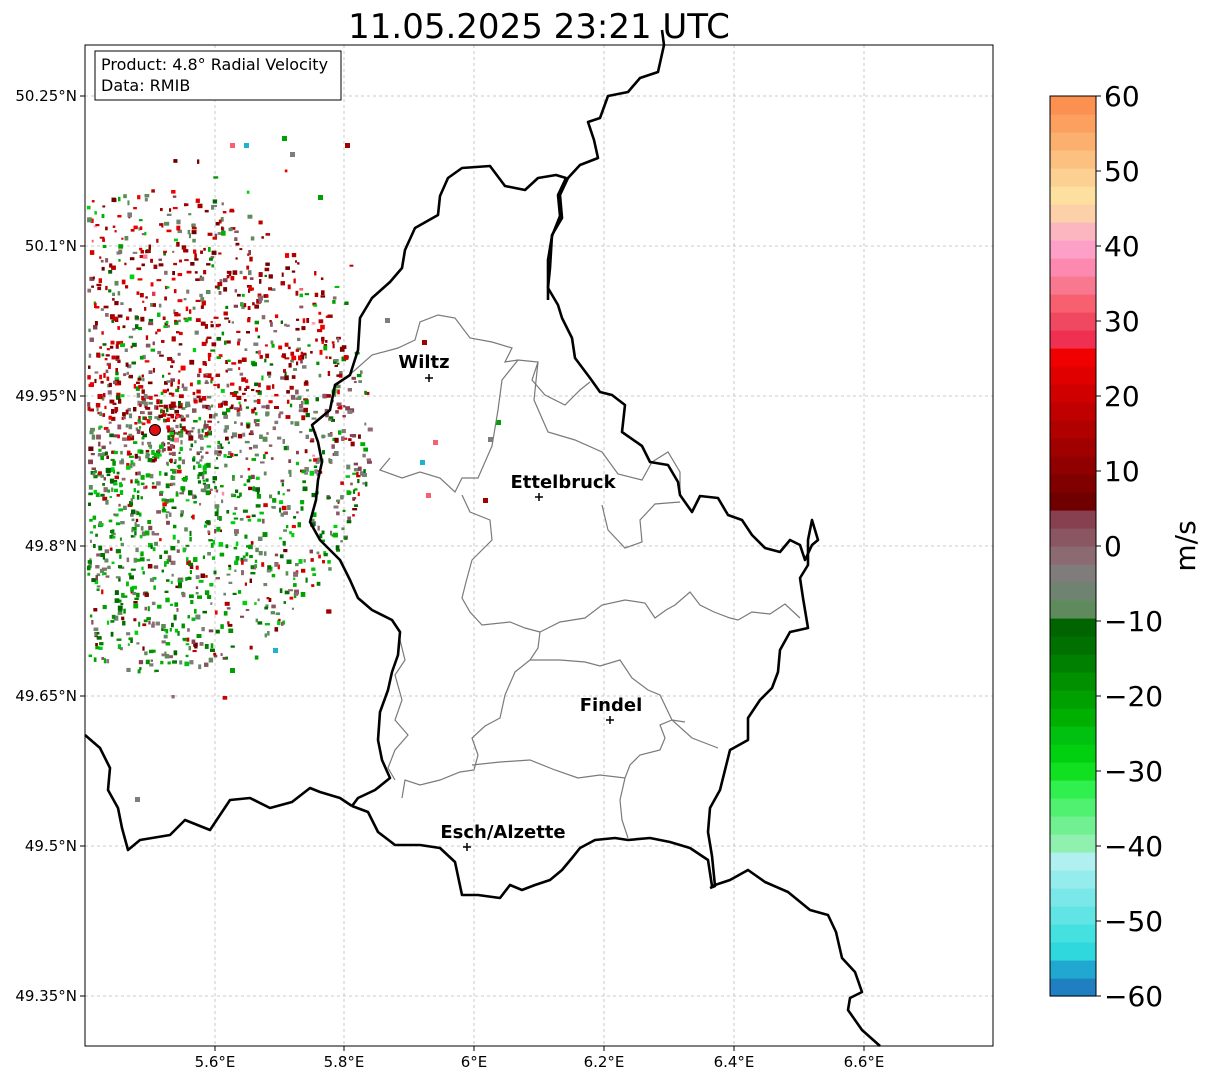 This screenshot has width=1207, height=1081. I want to click on data-source-label: Data: RMIB, so click(145, 85).